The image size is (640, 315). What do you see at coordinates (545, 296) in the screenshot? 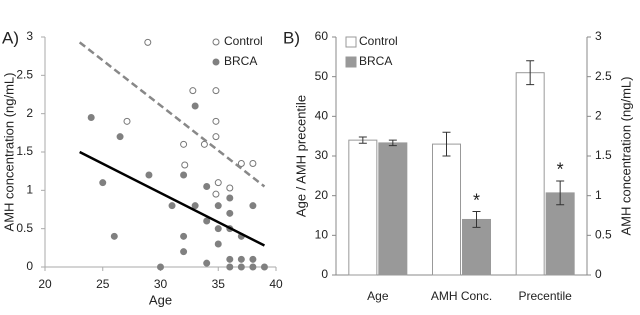
I see `x-tick-label: Precentile` at bounding box center [545, 296].